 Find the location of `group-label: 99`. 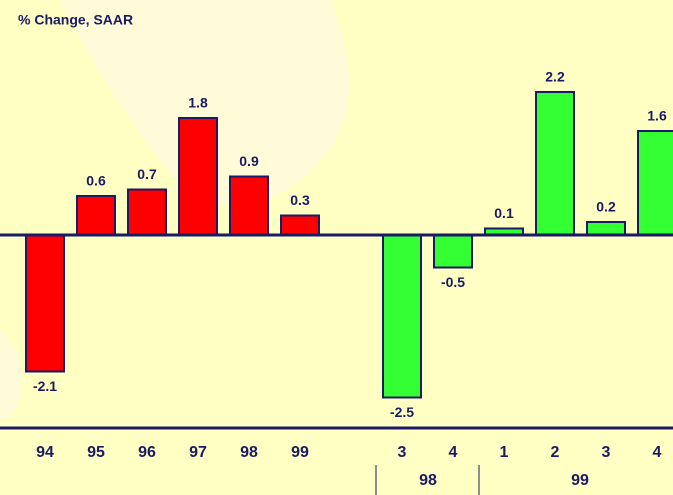

group-label: 99 is located at coordinates (580, 480).